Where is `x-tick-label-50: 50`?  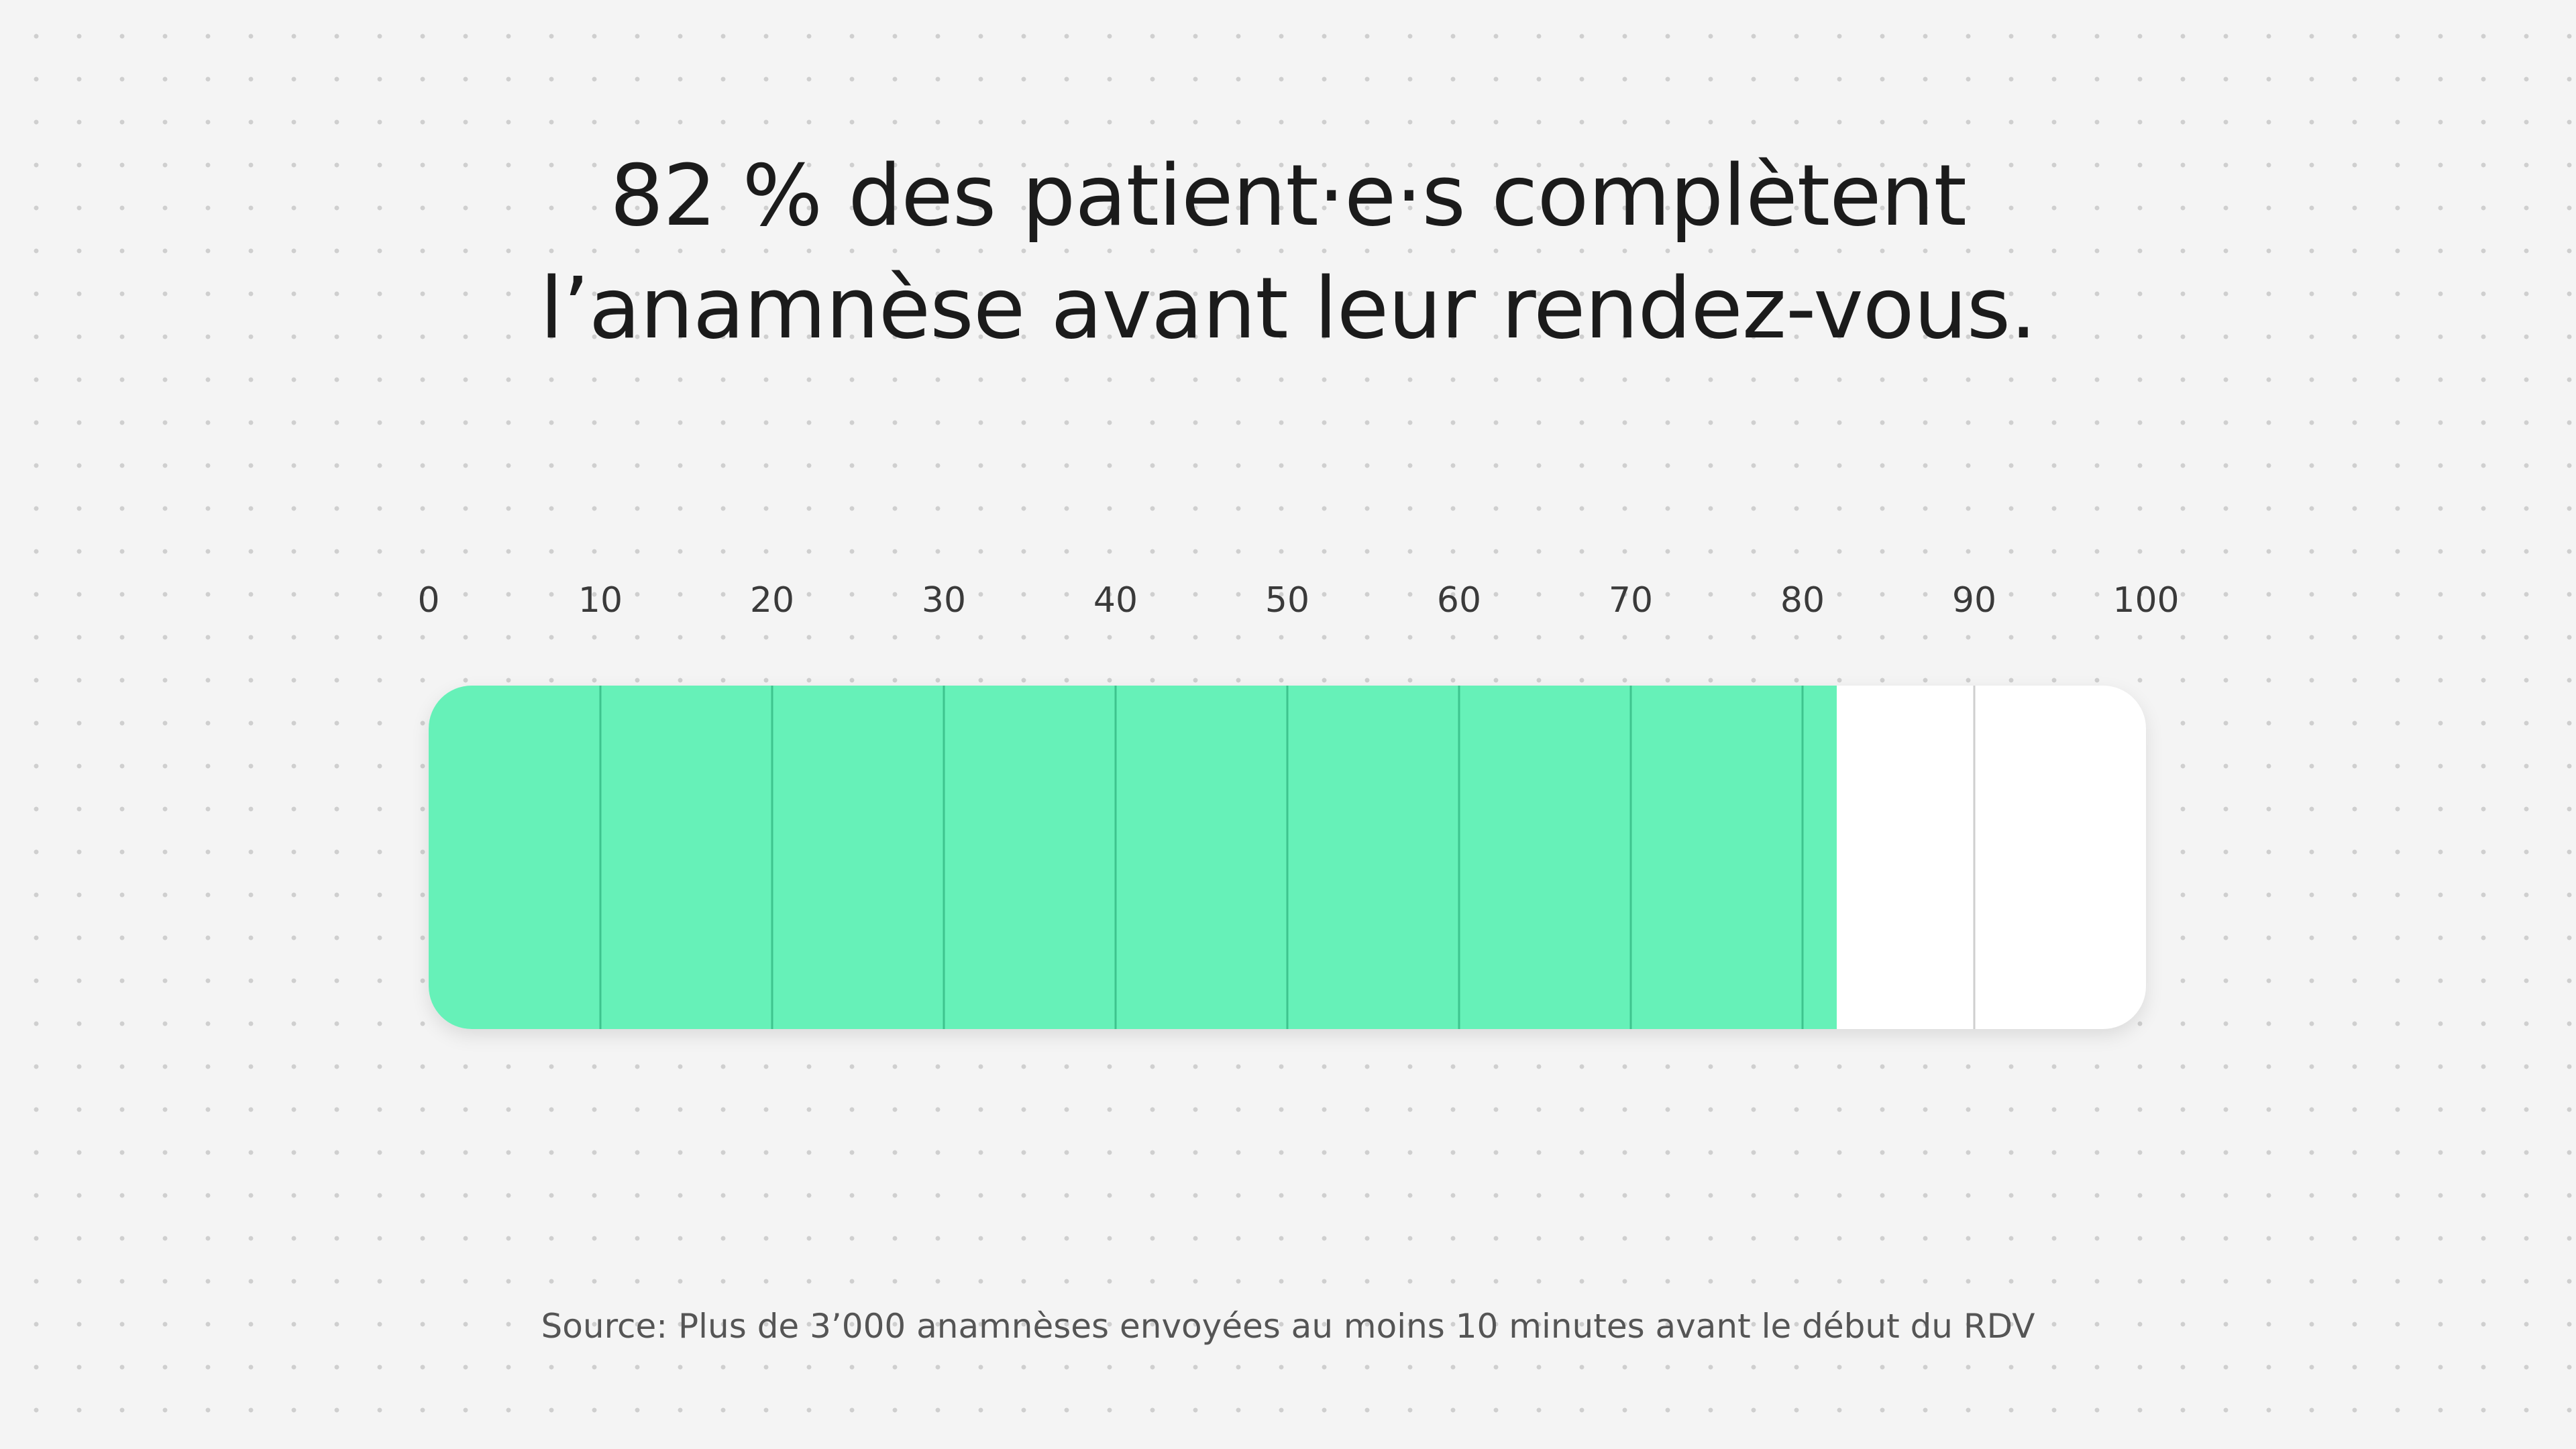 x-tick-label-50: 50 is located at coordinates (1287, 600).